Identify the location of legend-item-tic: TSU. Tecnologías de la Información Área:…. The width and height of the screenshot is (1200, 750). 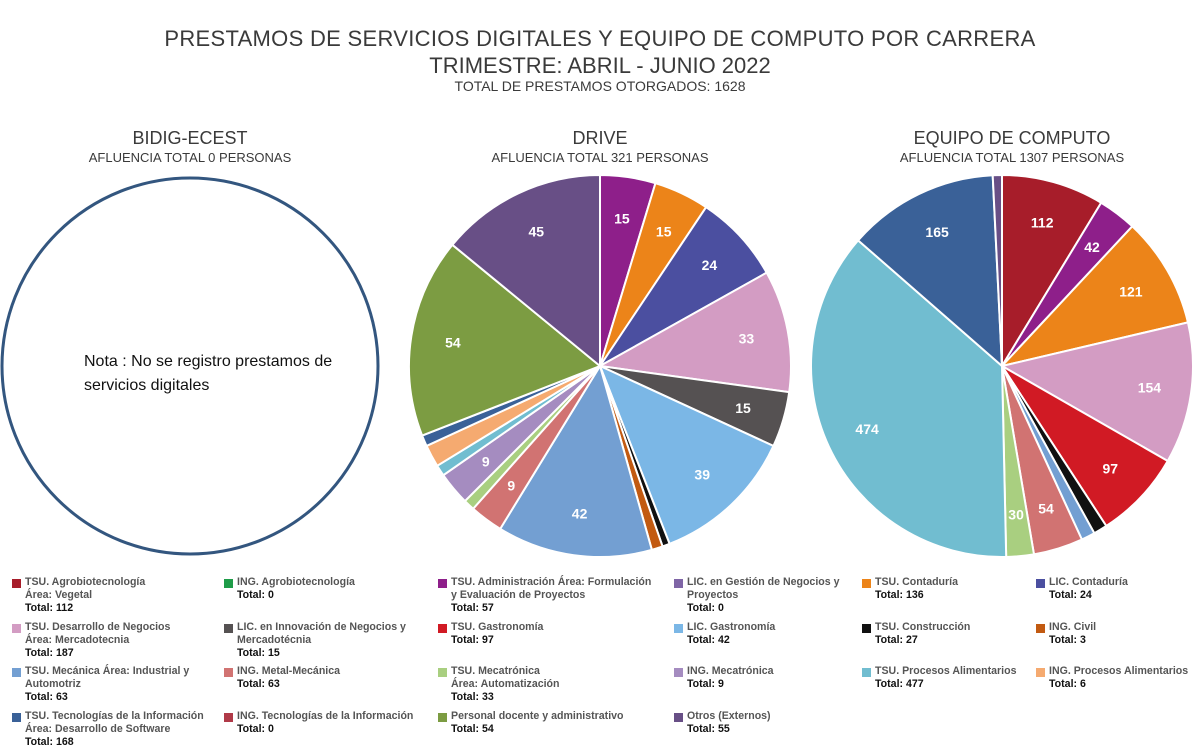
(108, 729).